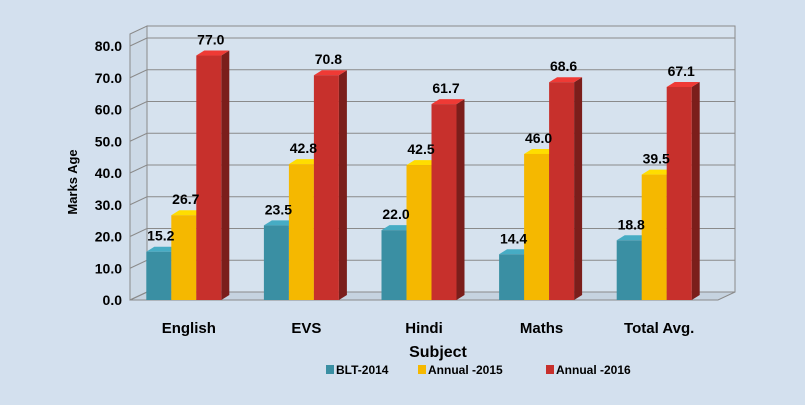 The image size is (805, 405). What do you see at coordinates (465, 370) in the screenshot?
I see `legend-label: Annual -2015` at bounding box center [465, 370].